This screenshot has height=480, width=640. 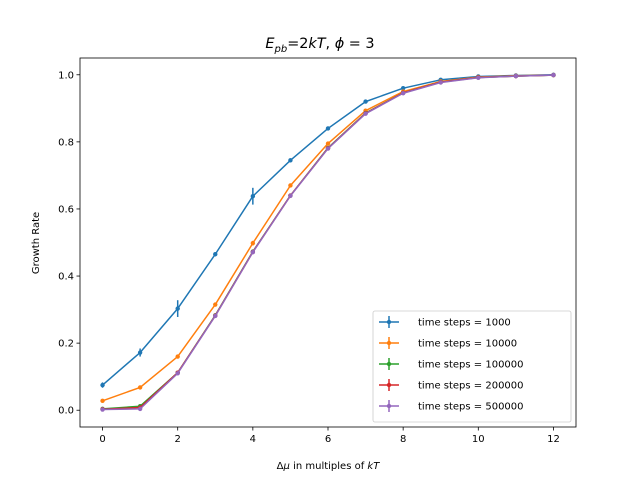 I want to click on title-kt: kT, so click(x=317, y=44).